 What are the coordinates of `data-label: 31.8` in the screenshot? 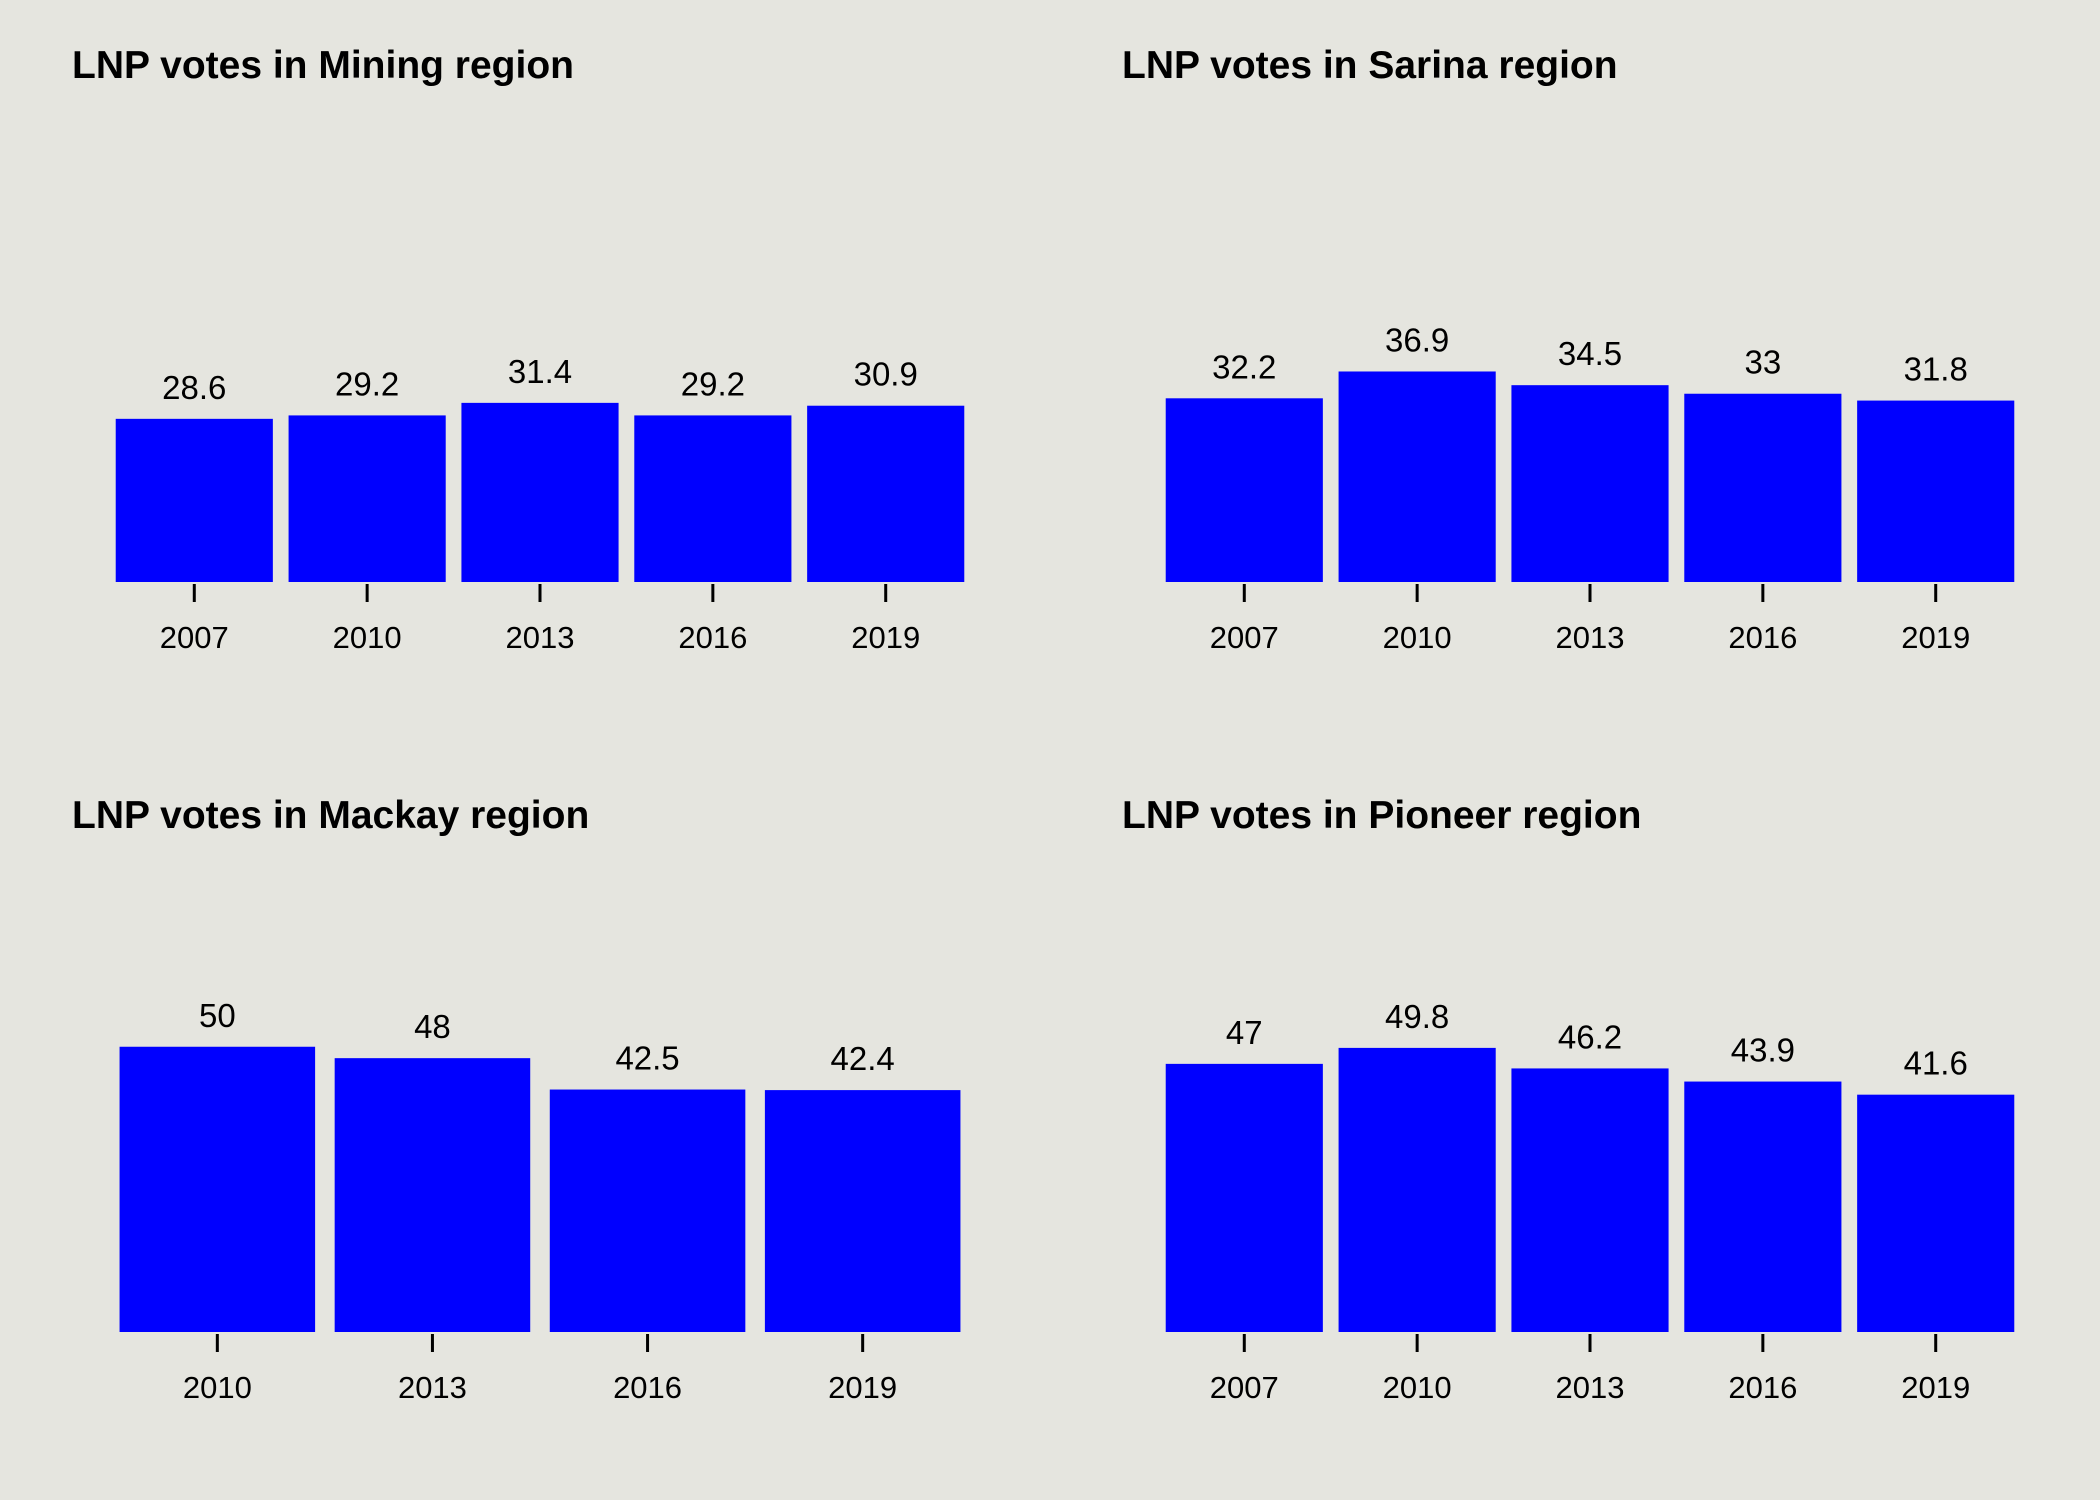 It's located at (1936, 369).